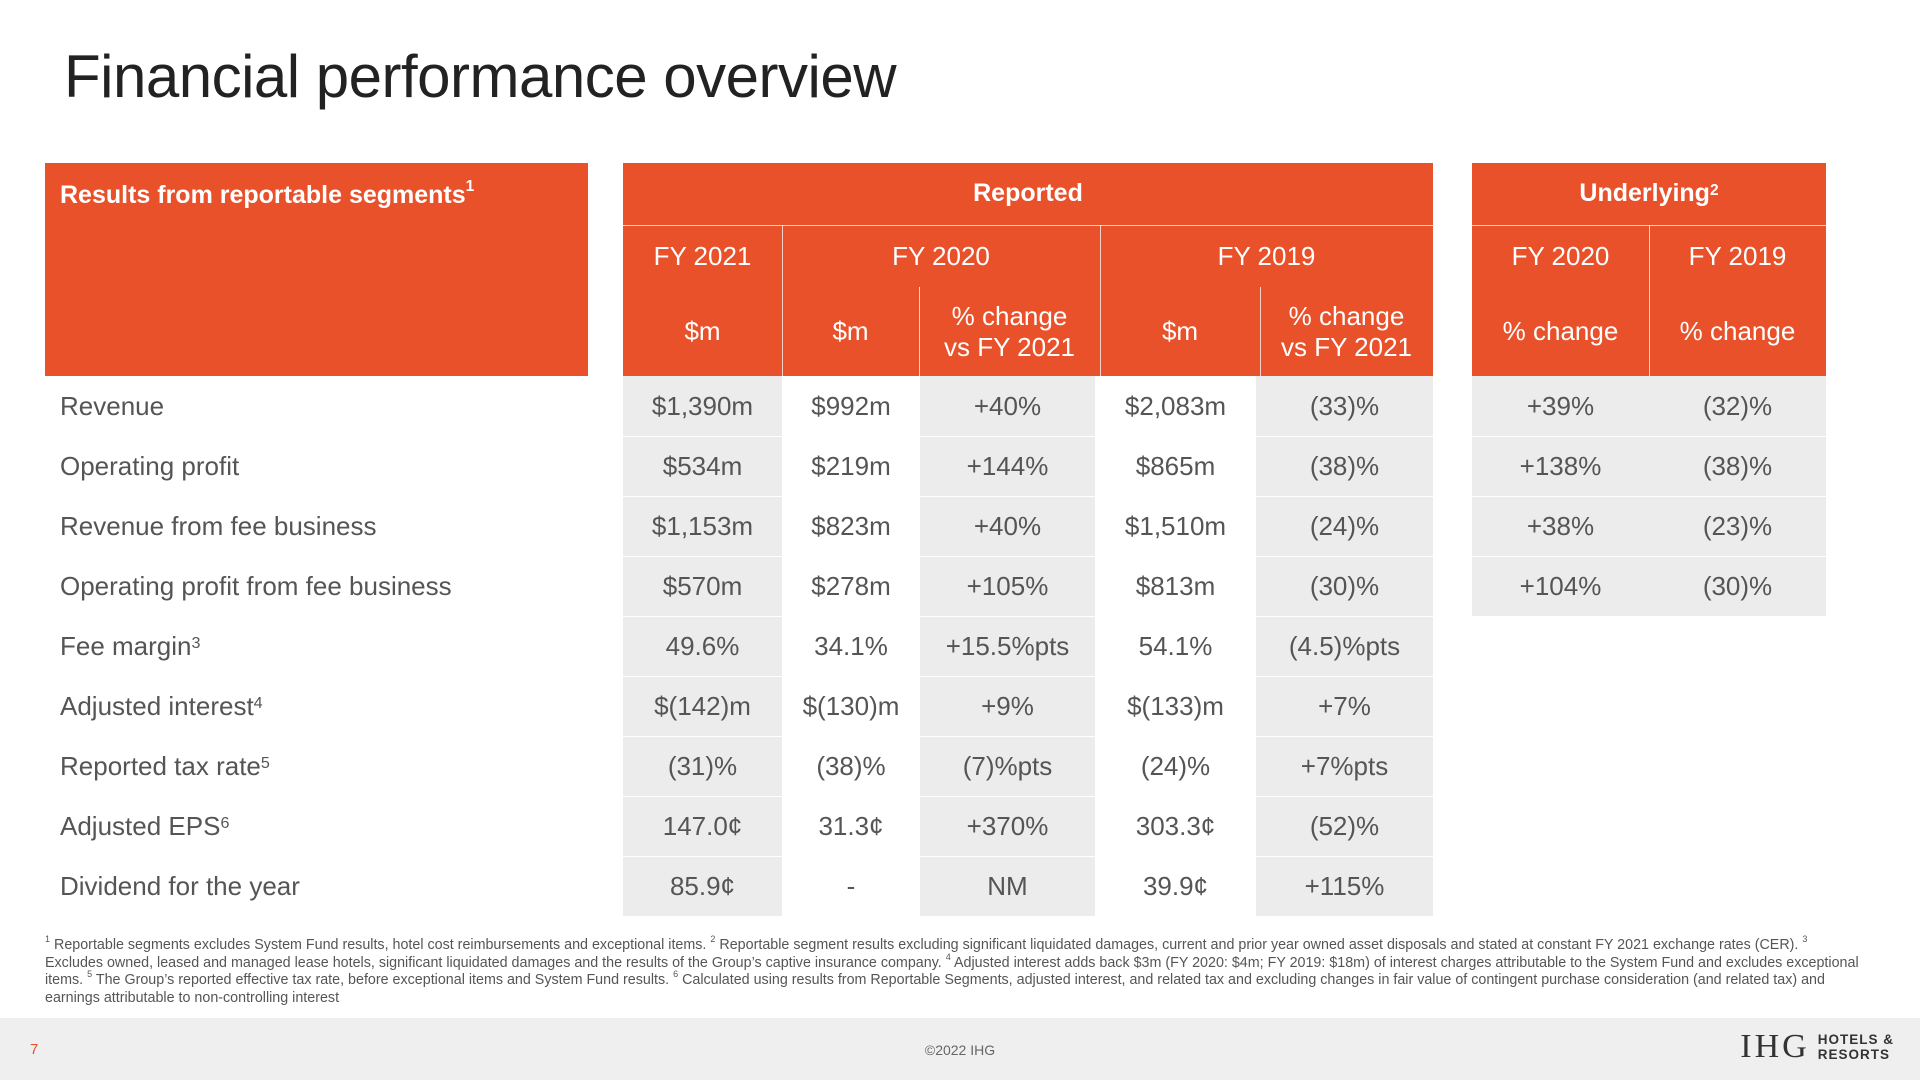 Image resolution: width=1920 pixels, height=1080 pixels. I want to click on cell-fy2020: $823m, so click(851, 525).